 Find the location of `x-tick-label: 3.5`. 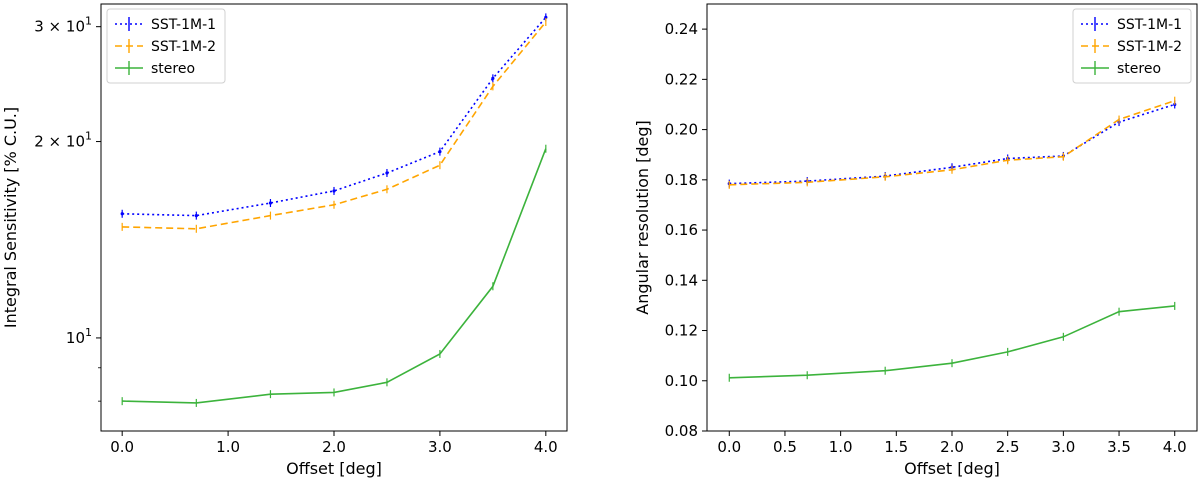

x-tick-label: 3.5 is located at coordinates (1119, 447).